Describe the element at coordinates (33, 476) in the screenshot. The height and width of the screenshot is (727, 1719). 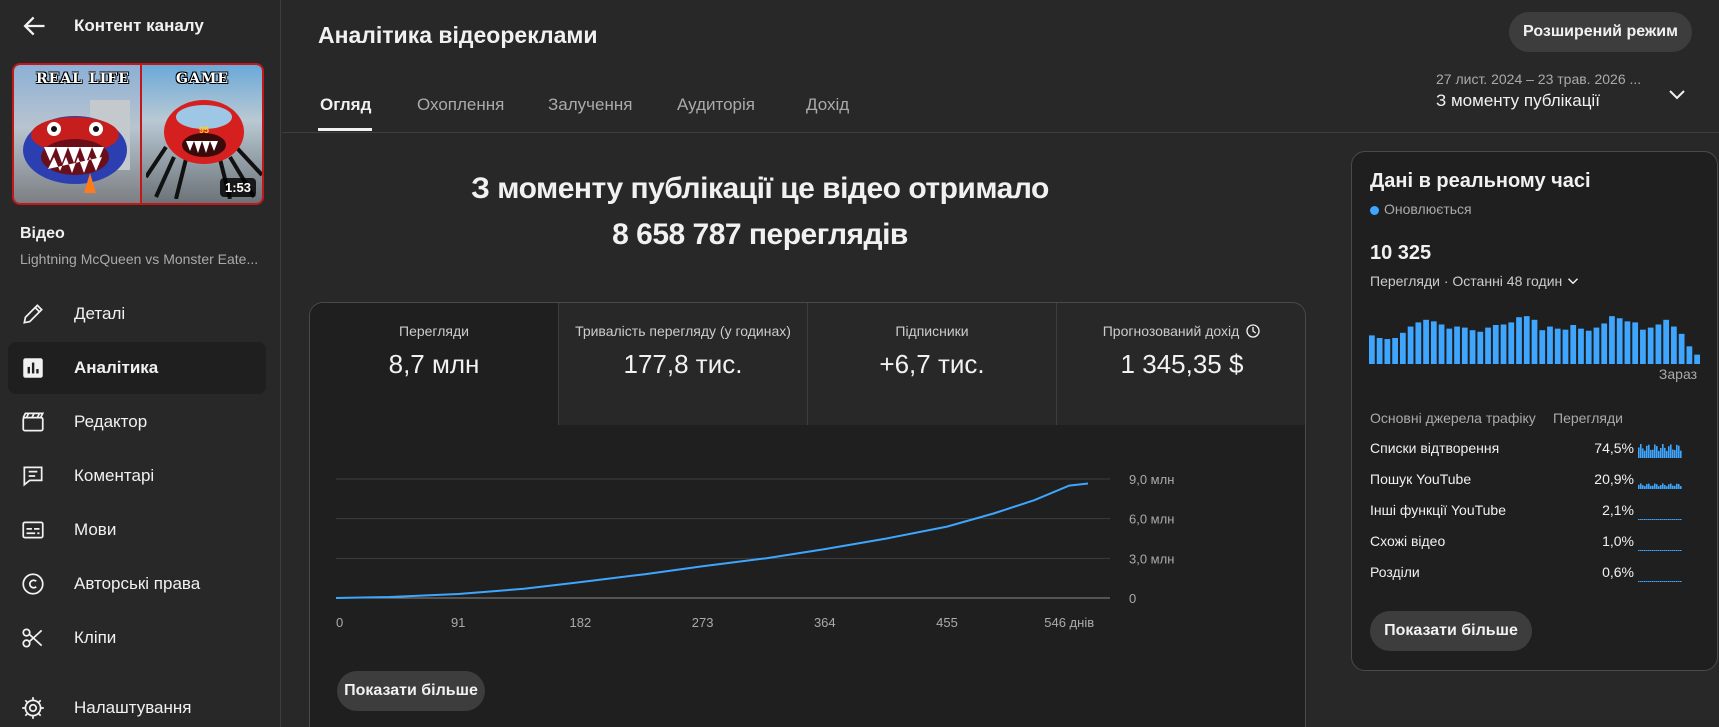
I see `comment-icon` at that location.